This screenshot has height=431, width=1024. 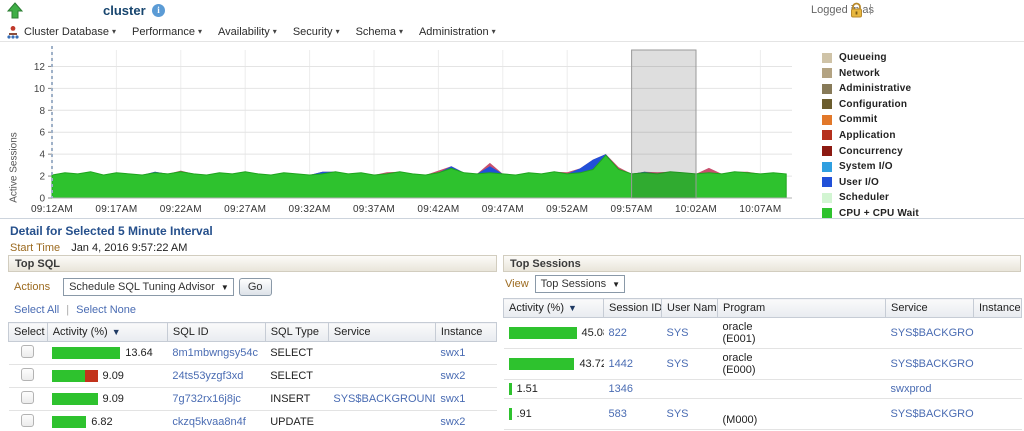 I want to click on legend-item: Configuration, so click(x=870, y=104).